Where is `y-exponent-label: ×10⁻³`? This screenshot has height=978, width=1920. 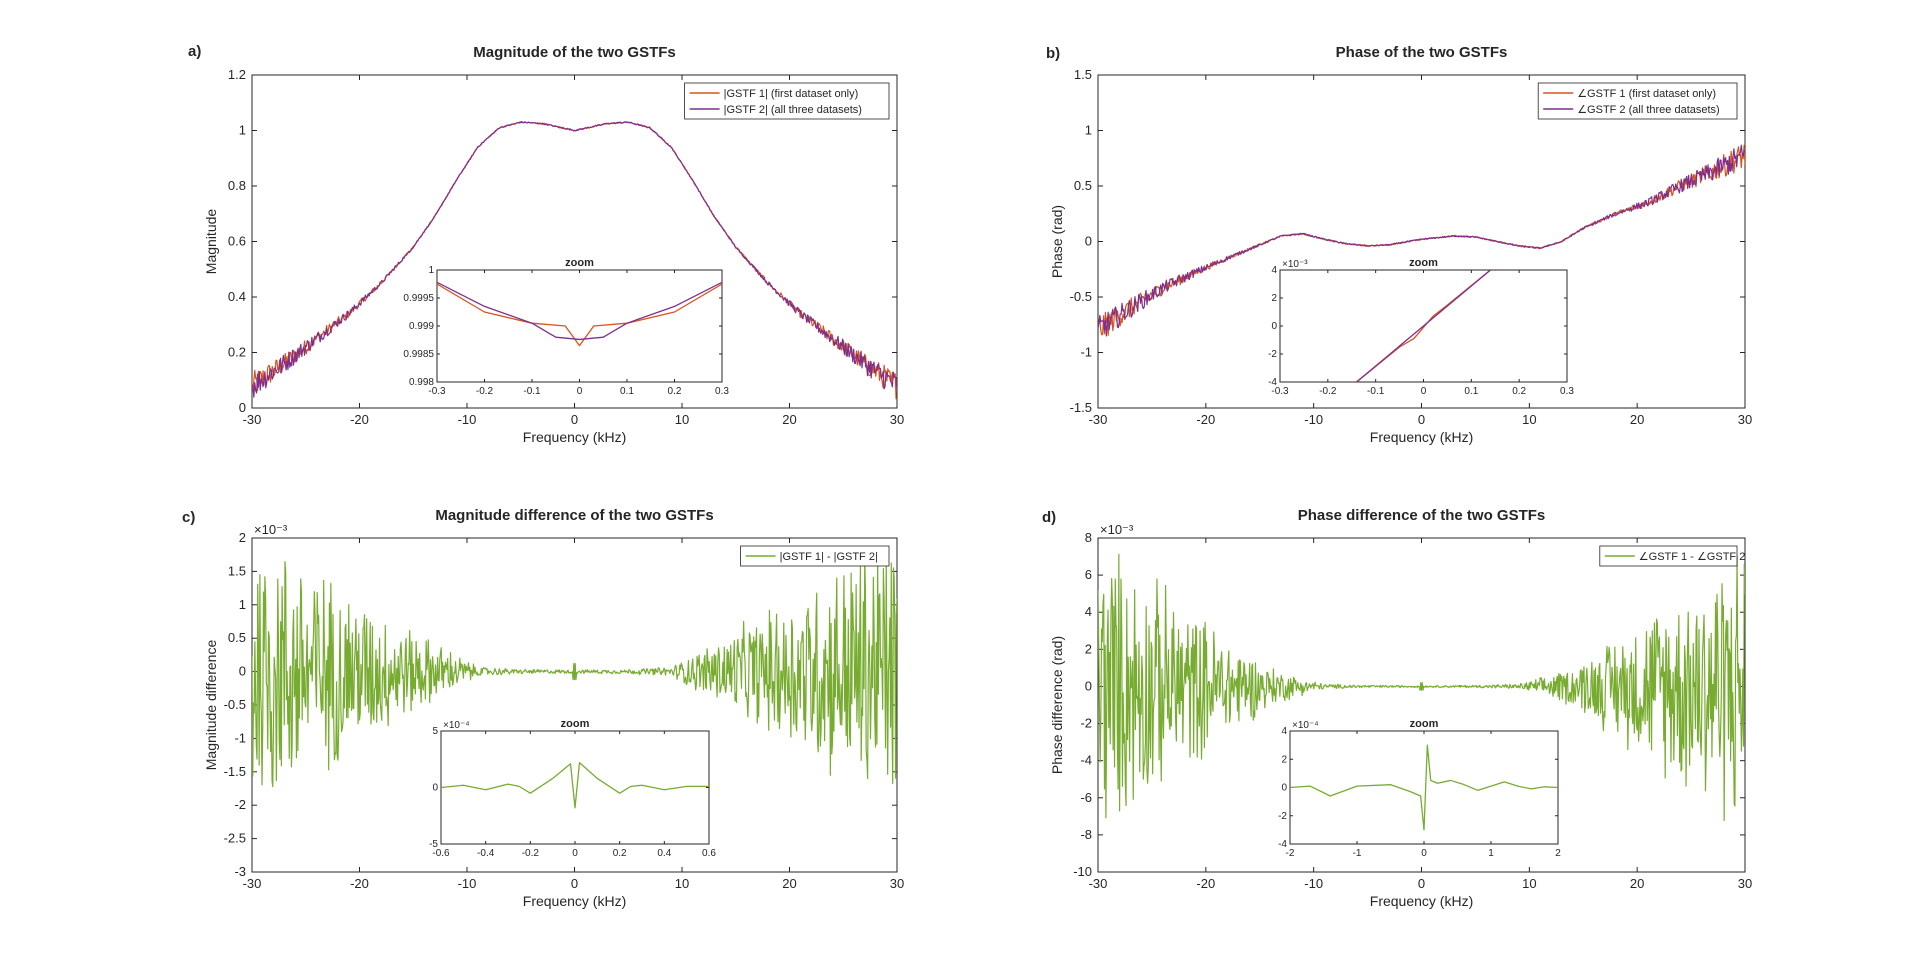 y-exponent-label: ×10⁻³ is located at coordinates (1295, 264).